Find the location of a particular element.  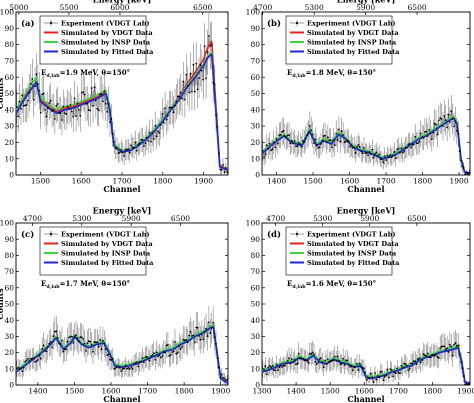

y-tick-label: 90 is located at coordinates (9, 239).